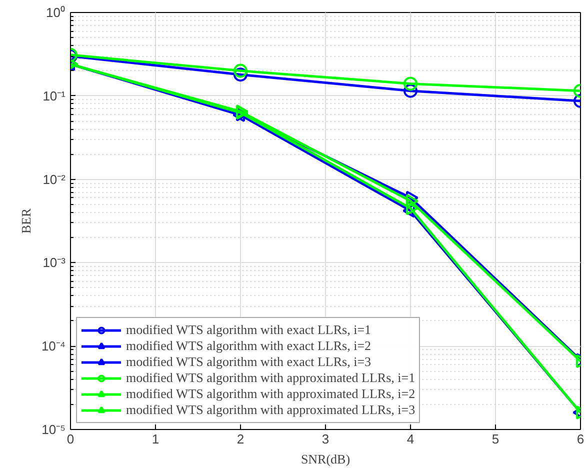 The width and height of the screenshot is (588, 469). What do you see at coordinates (26, 221) in the screenshot?
I see `y-axis-title: BER` at bounding box center [26, 221].